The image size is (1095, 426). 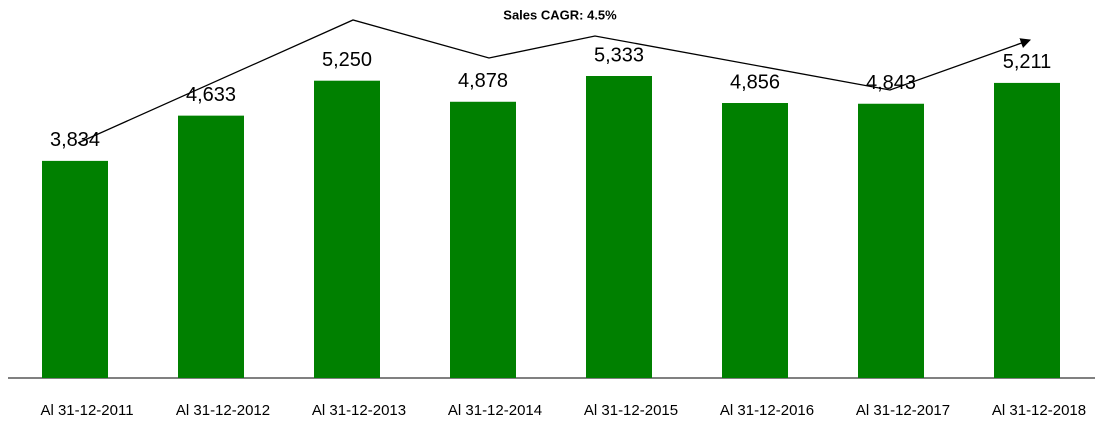 What do you see at coordinates (560, 14) in the screenshot?
I see `annotation: Sales CAGR: 4.5%` at bounding box center [560, 14].